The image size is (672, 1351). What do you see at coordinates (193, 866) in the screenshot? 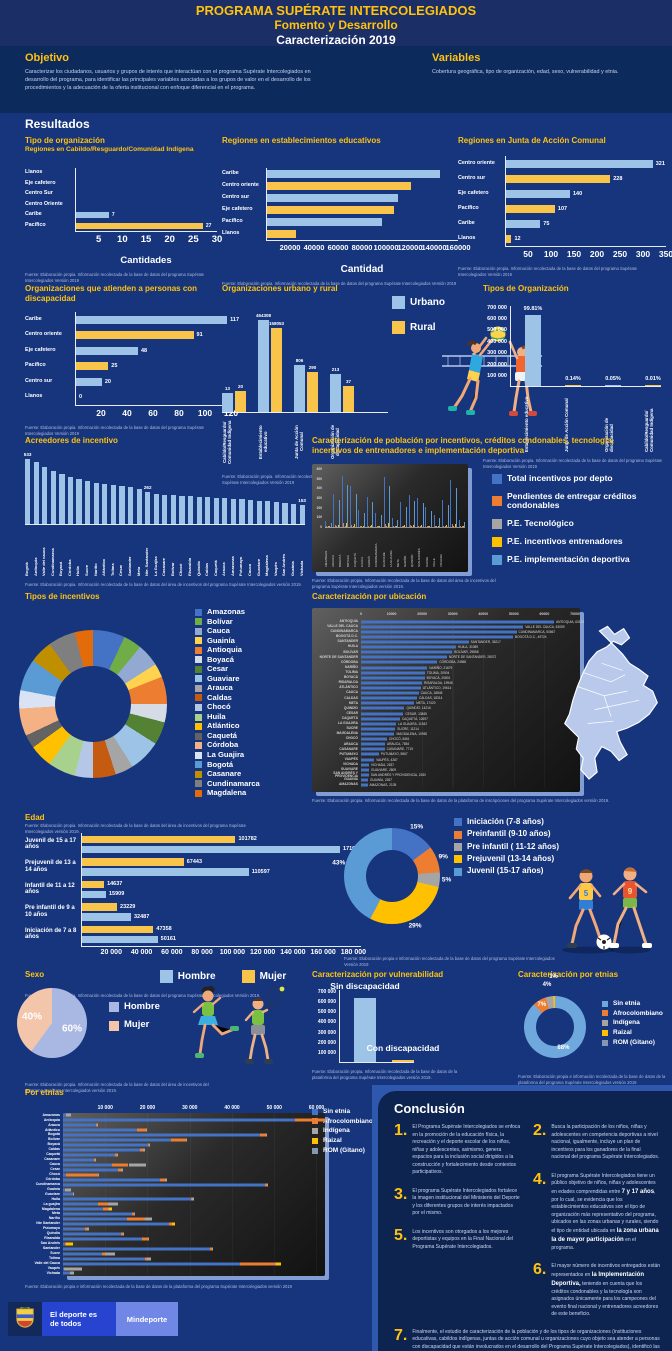
I see `bar-row: Prejuvenil de 13 a 14 años 67443 110597` at bounding box center [193, 866].